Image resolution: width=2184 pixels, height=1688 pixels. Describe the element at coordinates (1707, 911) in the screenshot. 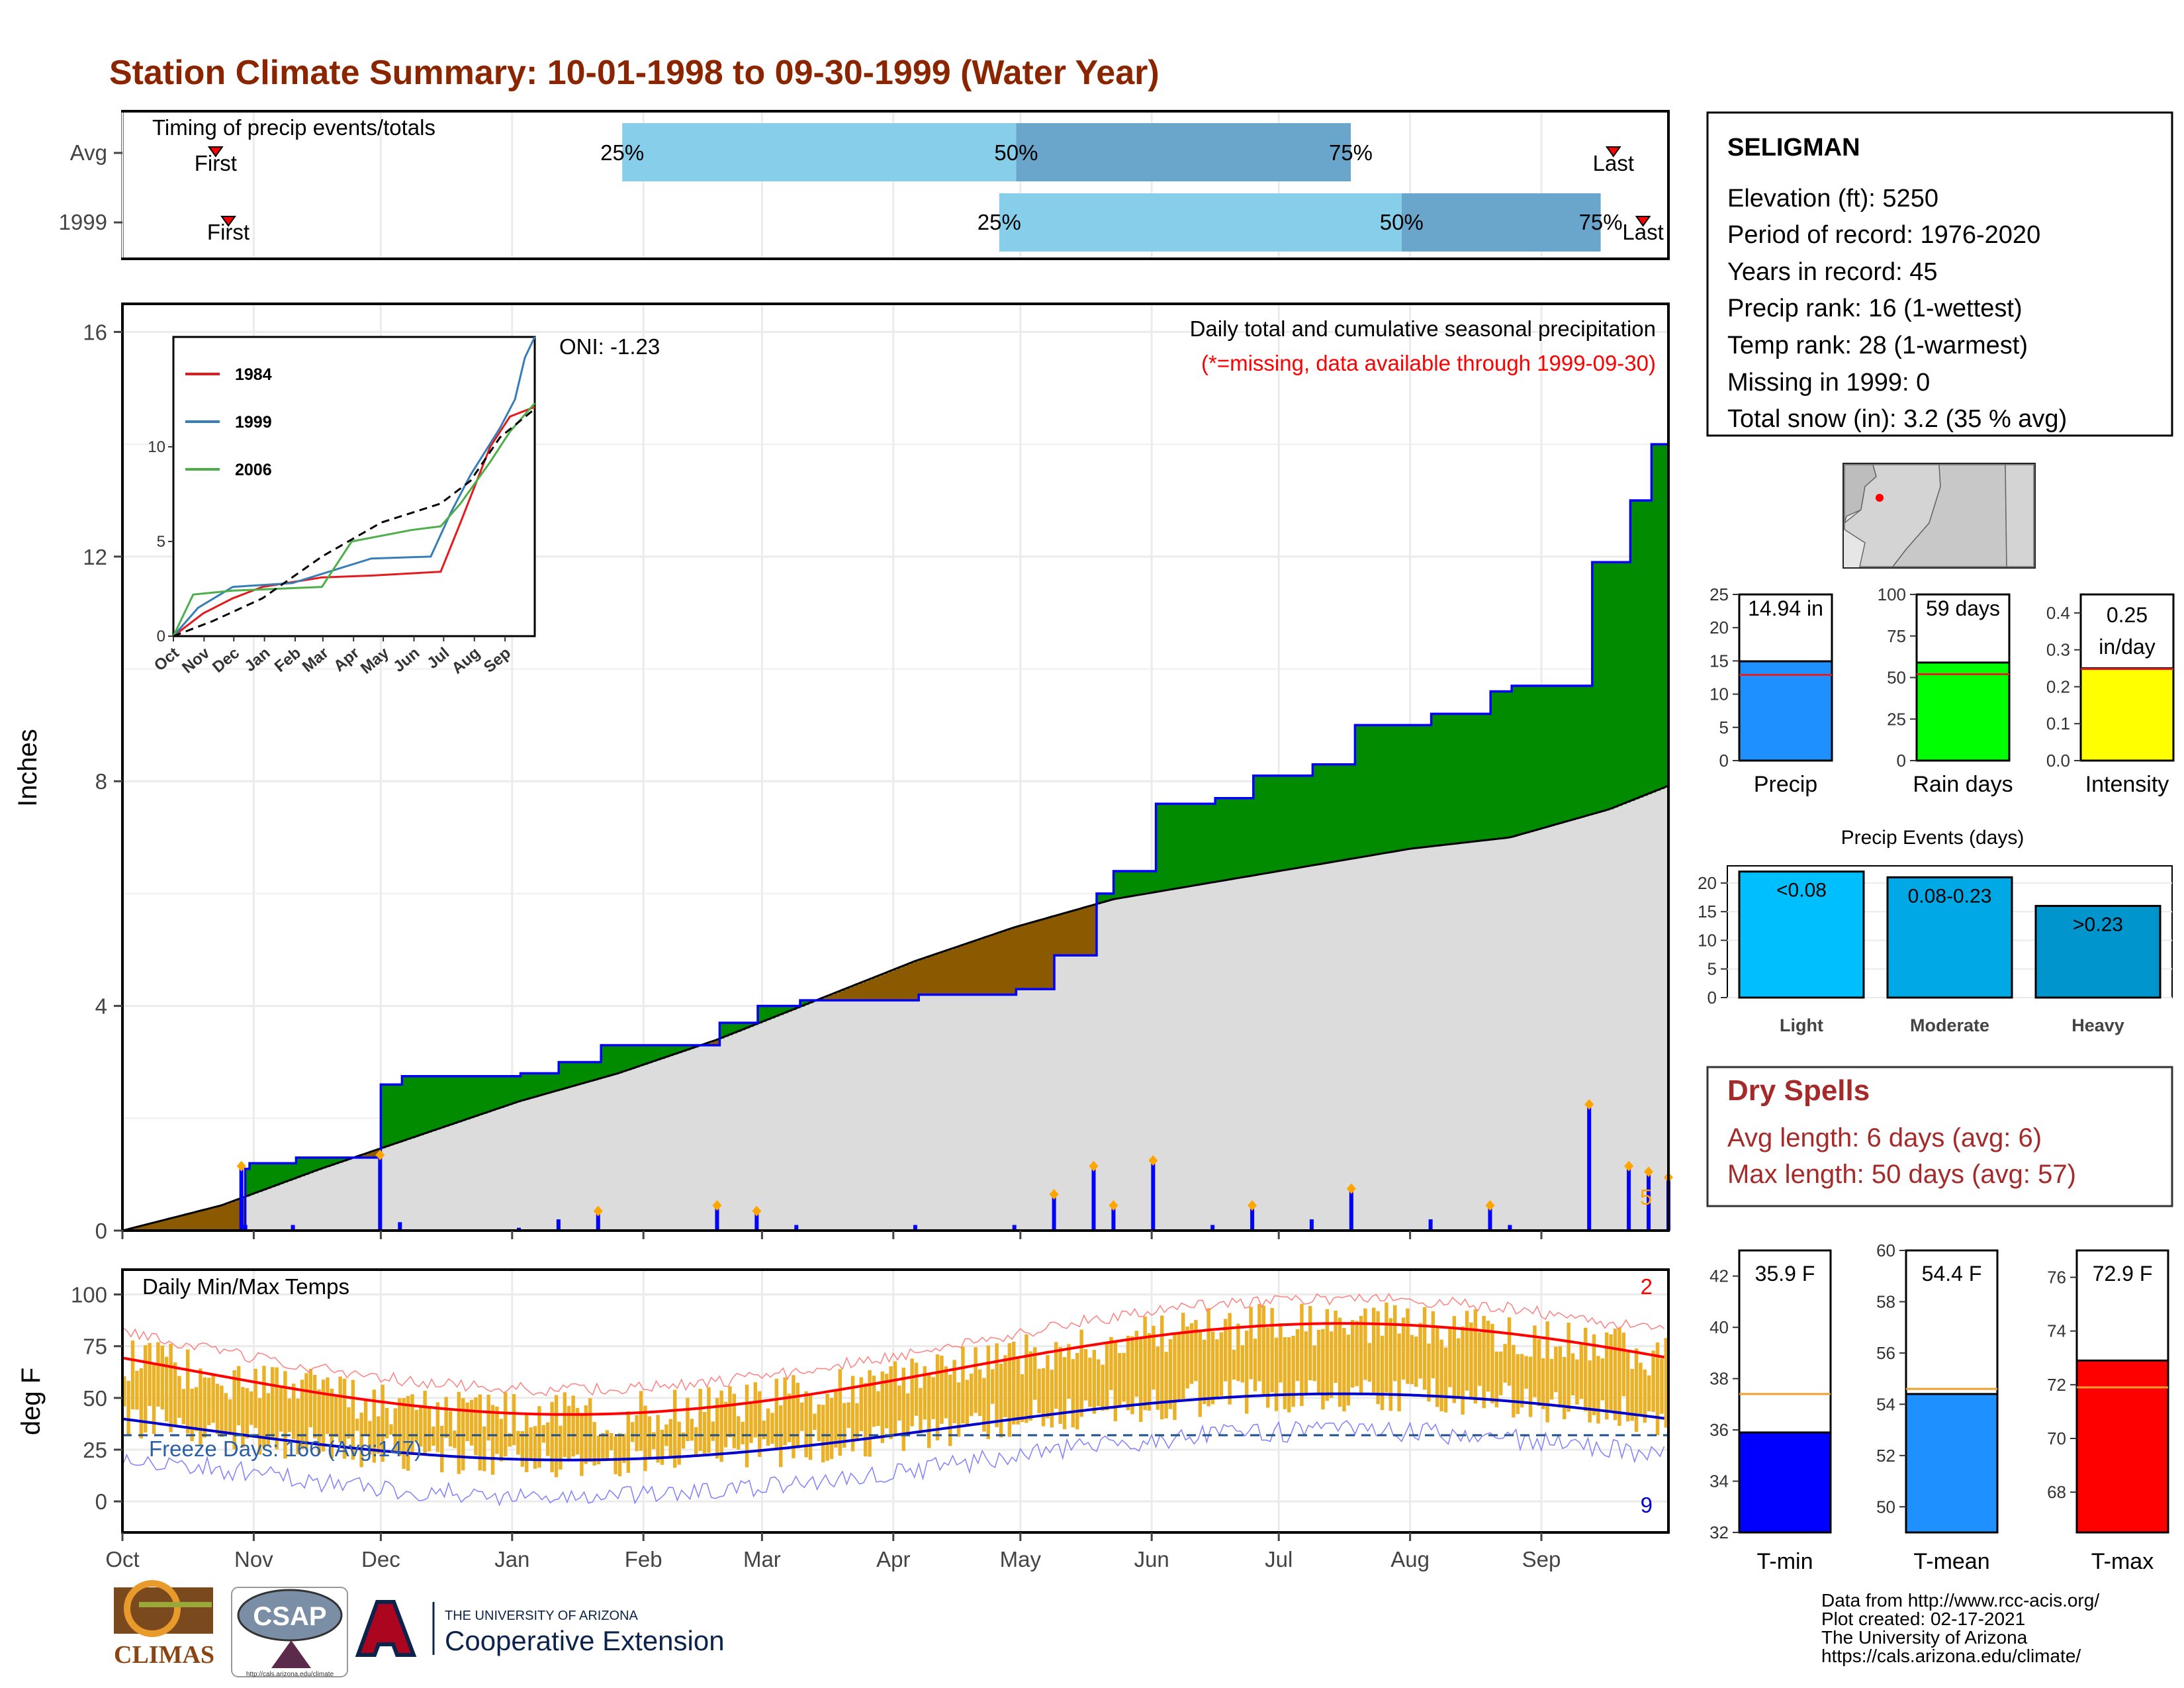

I see `events-tick-label: 15` at that location.